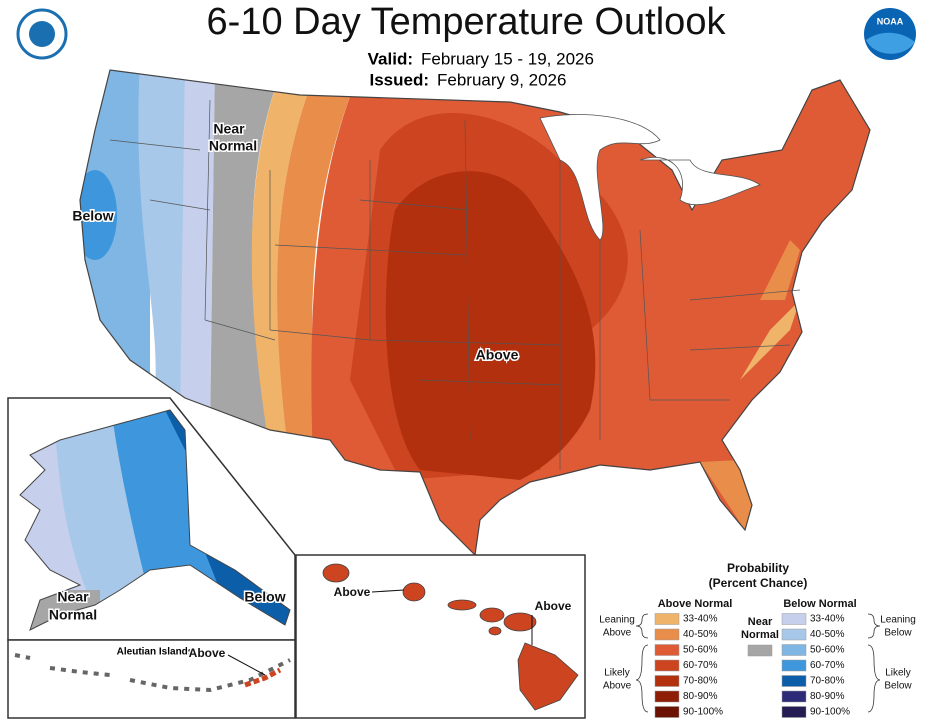  I want to click on legend-near: Normal, so click(760, 635).